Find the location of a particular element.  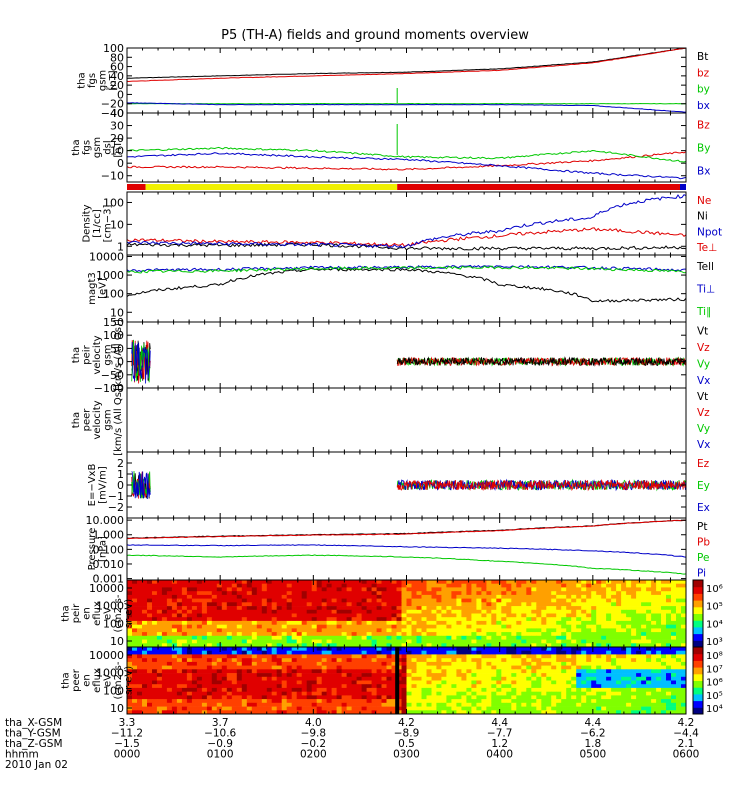

y-axis-label-peir_spec: tha is located at coordinates (66, 613).